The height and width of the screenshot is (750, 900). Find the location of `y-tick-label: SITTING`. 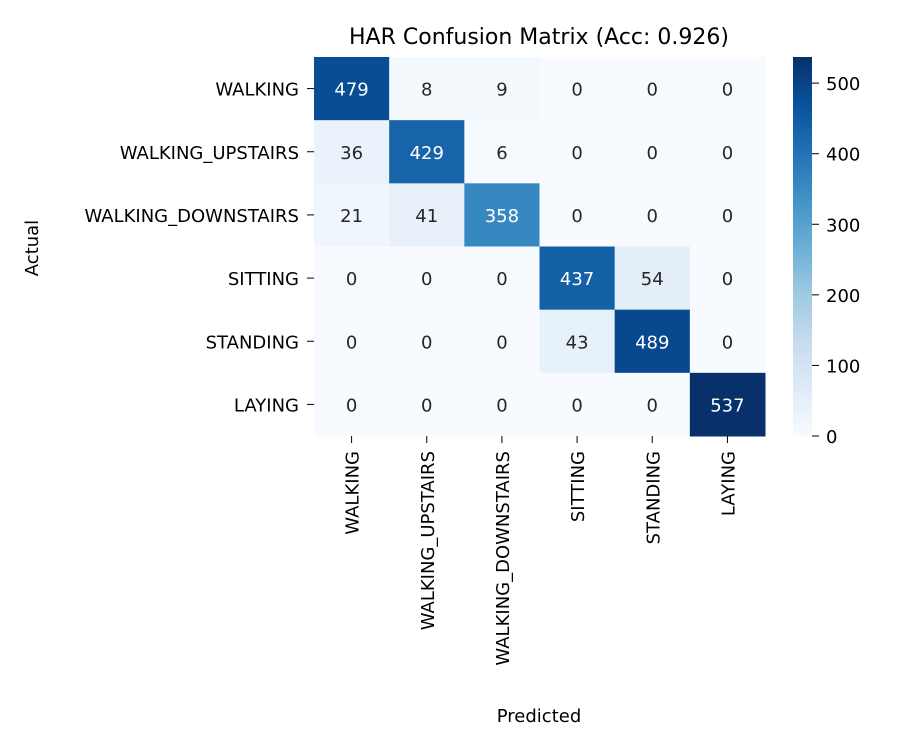

y-tick-label: SITTING is located at coordinates (263, 279).